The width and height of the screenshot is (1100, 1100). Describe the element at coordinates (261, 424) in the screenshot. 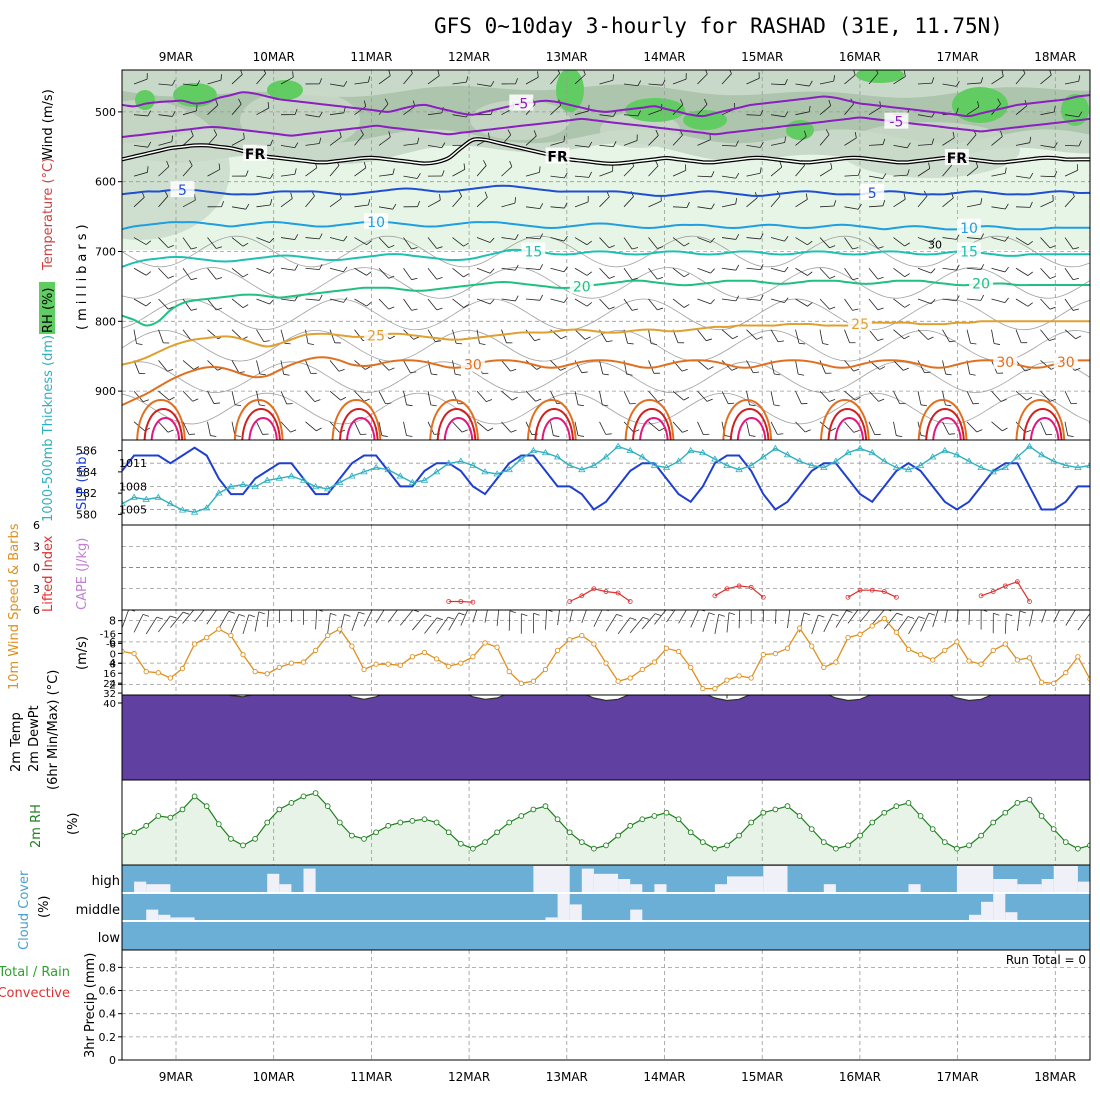

I see `hot-isotherm-loop` at that location.